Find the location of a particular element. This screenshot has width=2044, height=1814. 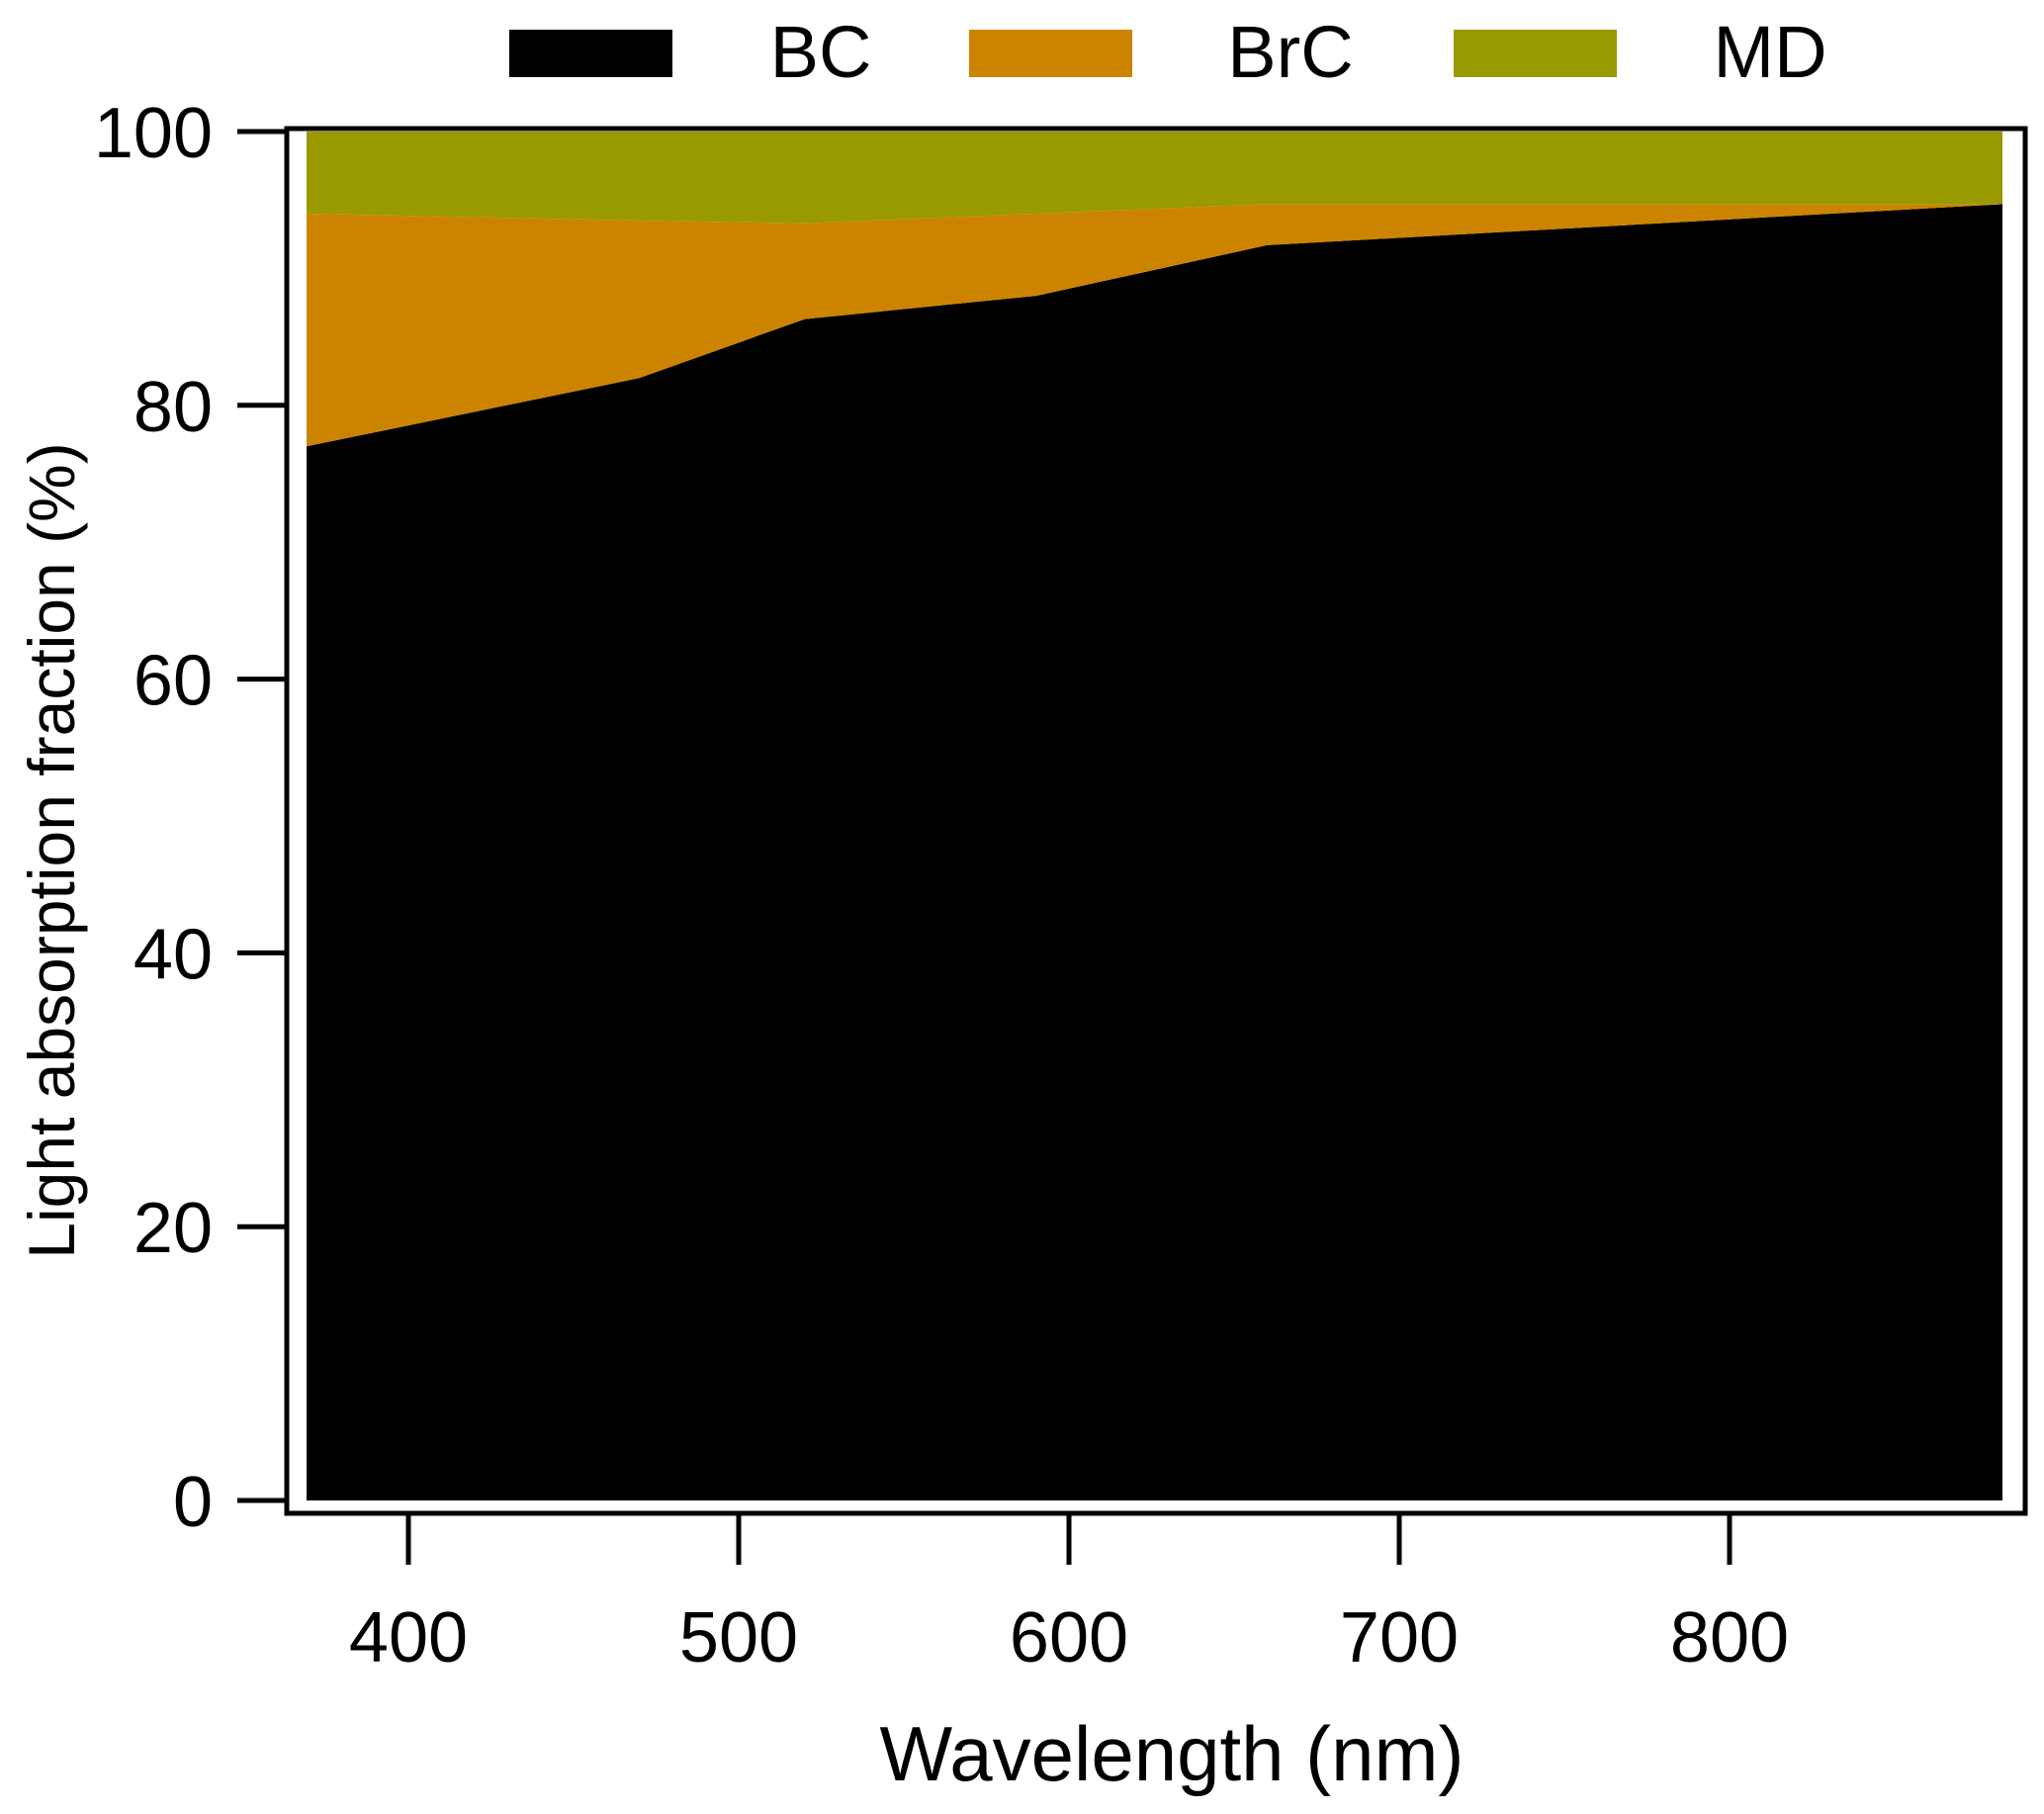

legend-swatch-bc is located at coordinates (590, 54).